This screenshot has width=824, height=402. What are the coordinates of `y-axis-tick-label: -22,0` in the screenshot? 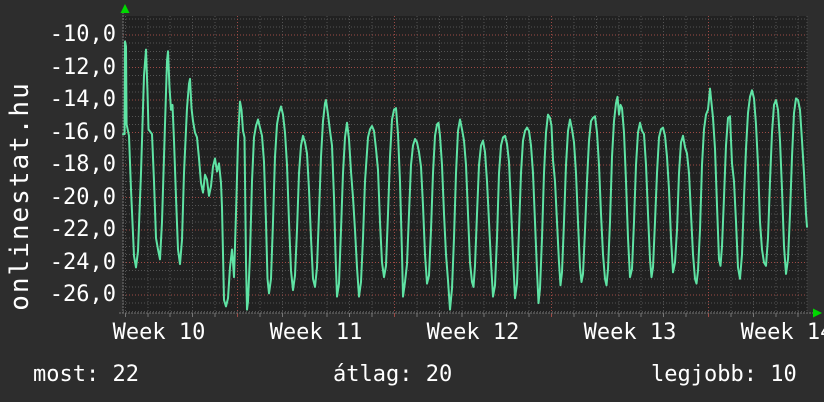 It's located at (82, 229).